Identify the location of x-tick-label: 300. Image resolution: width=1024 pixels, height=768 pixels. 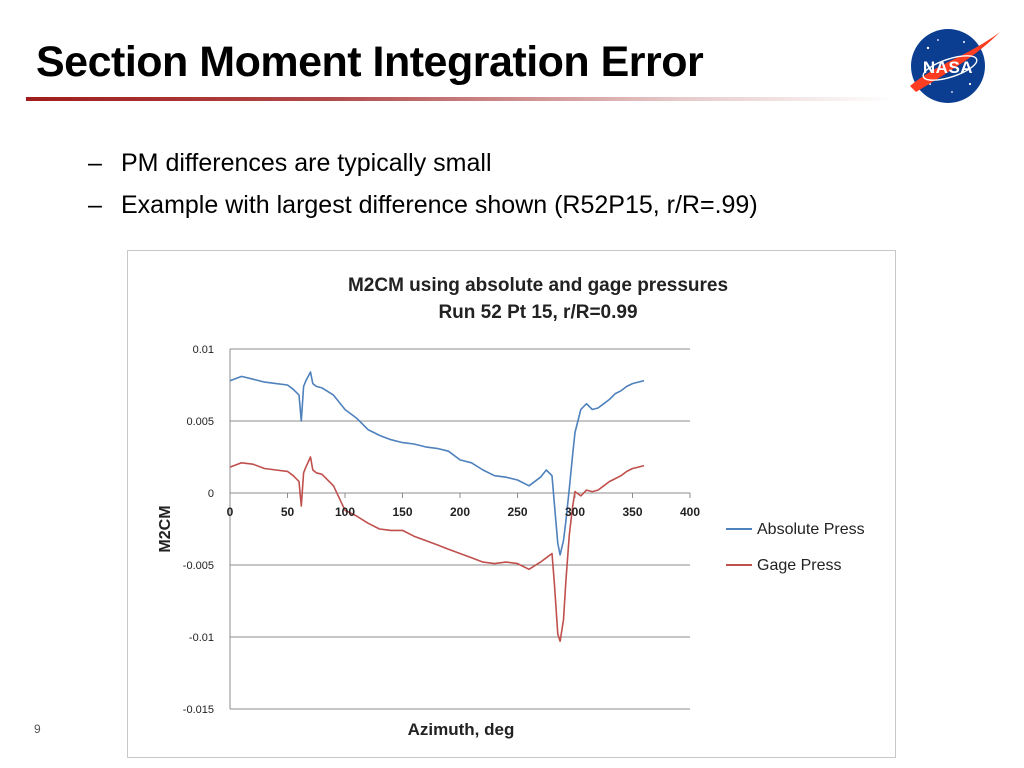
(575, 512).